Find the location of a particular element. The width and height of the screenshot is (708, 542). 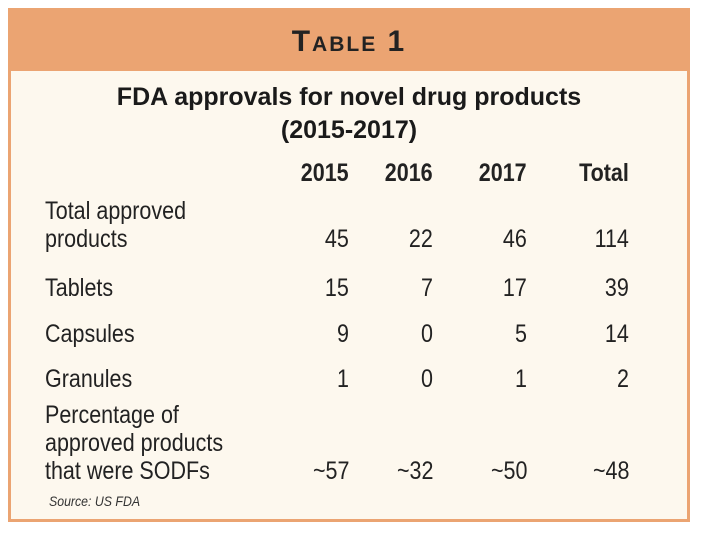

title: FDA approvals for novel drug products is located at coordinates (349, 97).